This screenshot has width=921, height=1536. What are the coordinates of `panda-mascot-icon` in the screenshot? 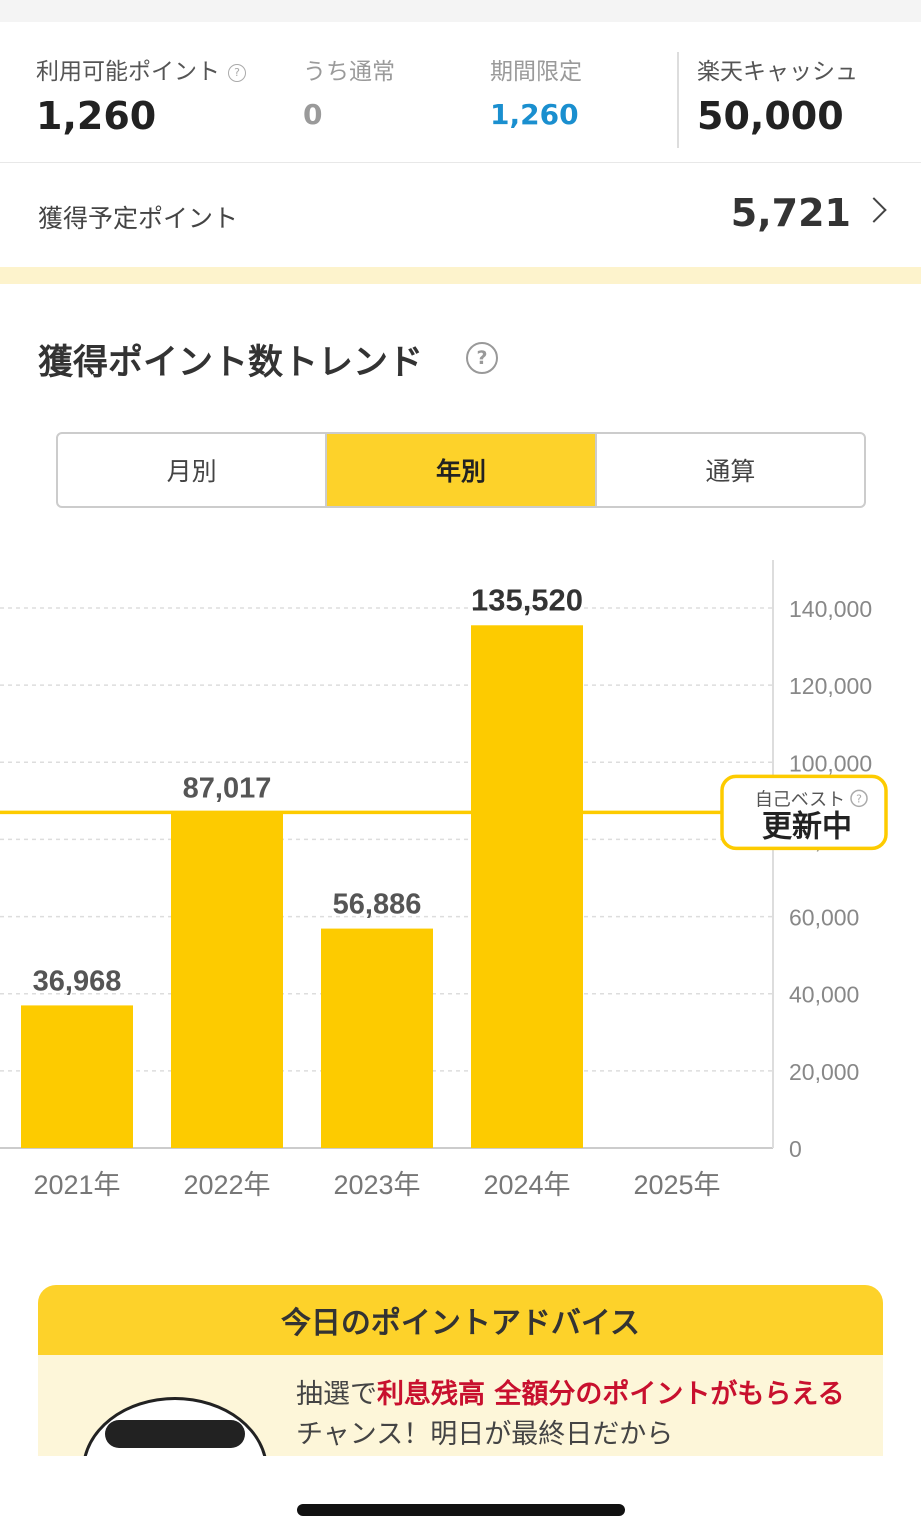 It's located at (175, 1426).